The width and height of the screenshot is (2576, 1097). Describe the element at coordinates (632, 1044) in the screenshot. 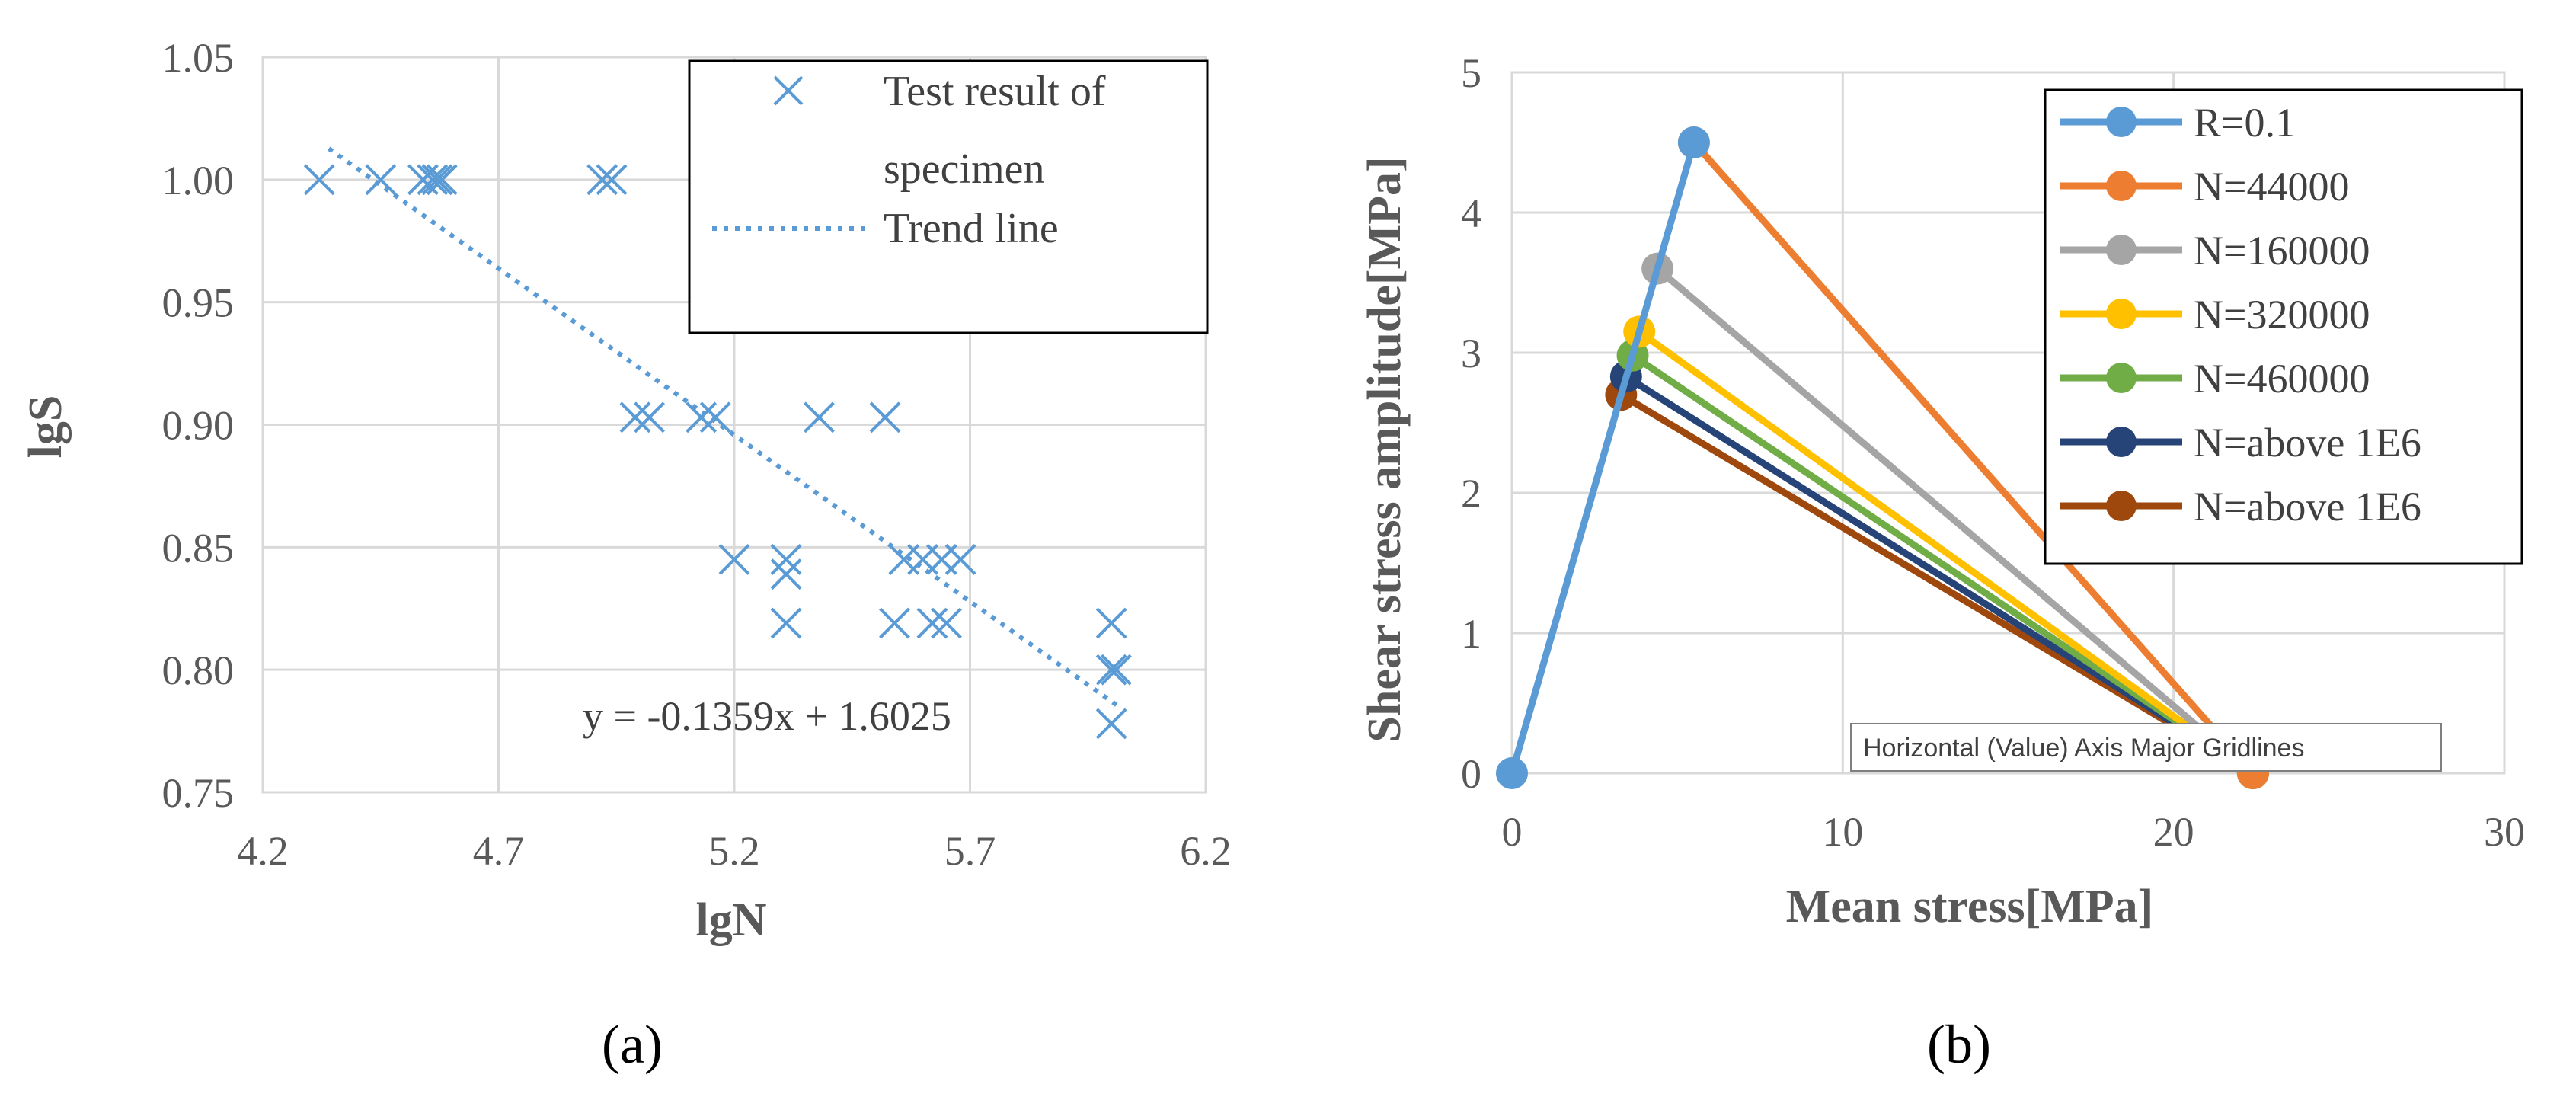

I see `panel-label-a: (a)` at that location.